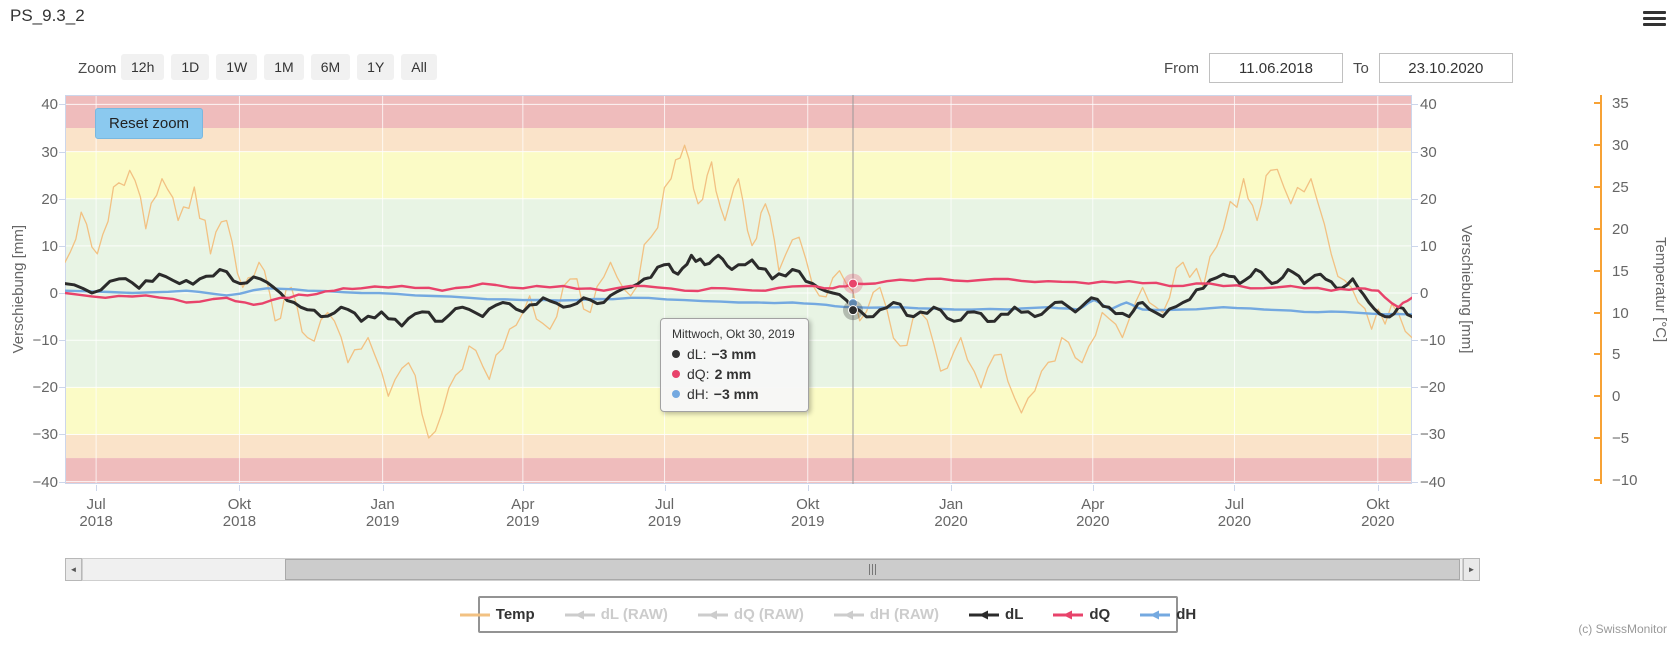  What do you see at coordinates (45, 388) in the screenshot?
I see `left-axis-tick: −20` at bounding box center [45, 388].